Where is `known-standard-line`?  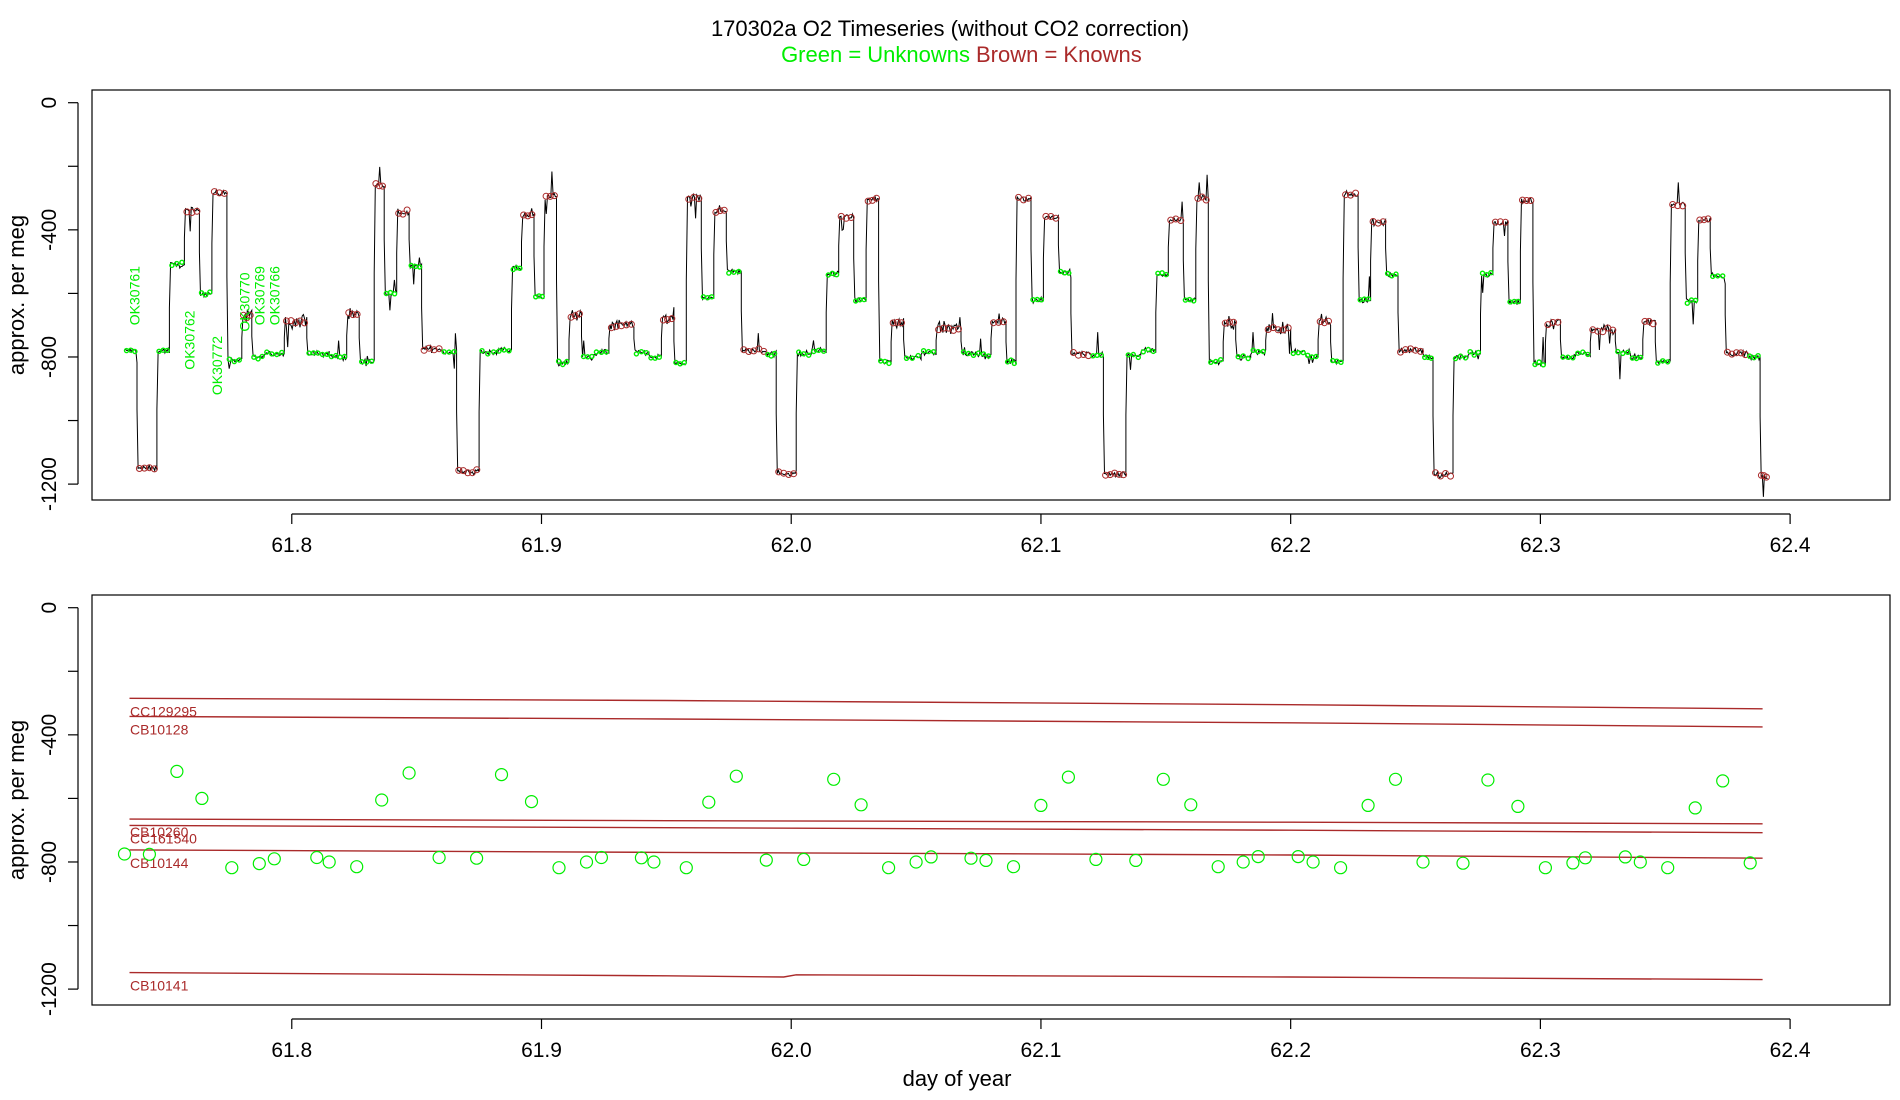 known-standard-line is located at coordinates (946, 829).